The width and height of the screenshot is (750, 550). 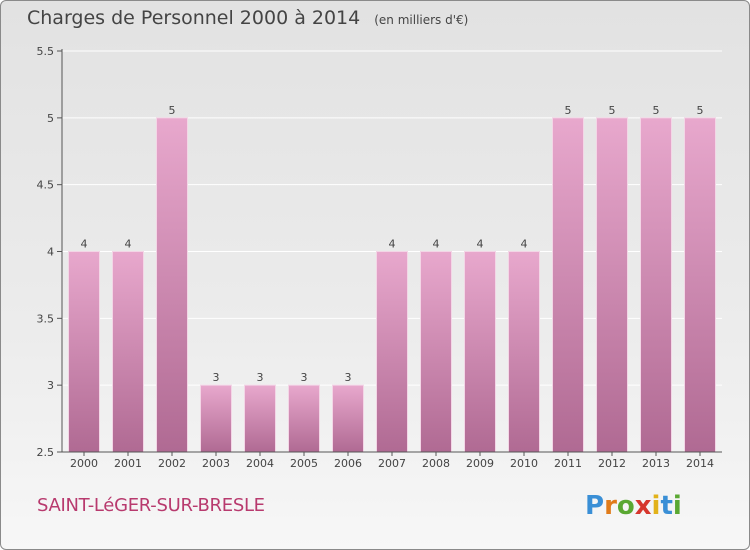 What do you see at coordinates (524, 352) in the screenshot?
I see `bar-2010` at bounding box center [524, 352].